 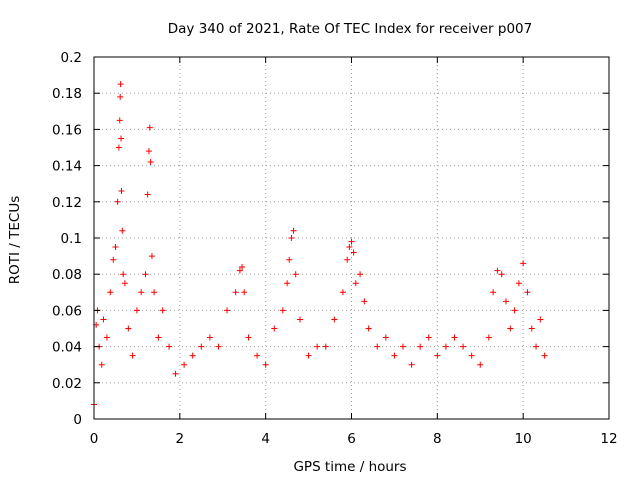 I want to click on x-axis-label: GPS time / hours, so click(x=349, y=467).